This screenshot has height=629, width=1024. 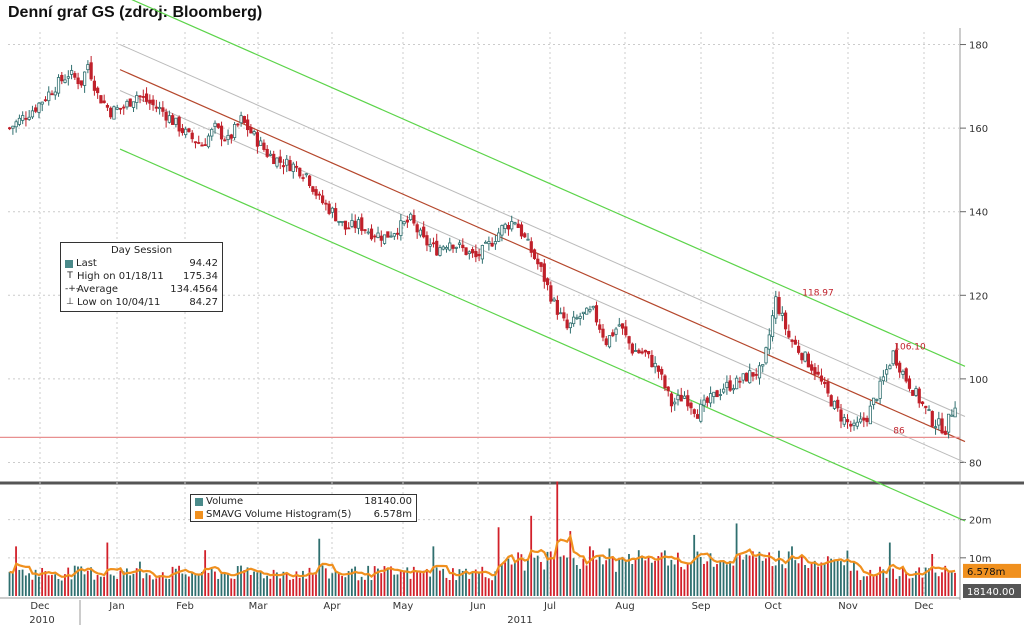 I want to click on legend-label: SMAVG Volume Histogram(5), so click(x=279, y=514).